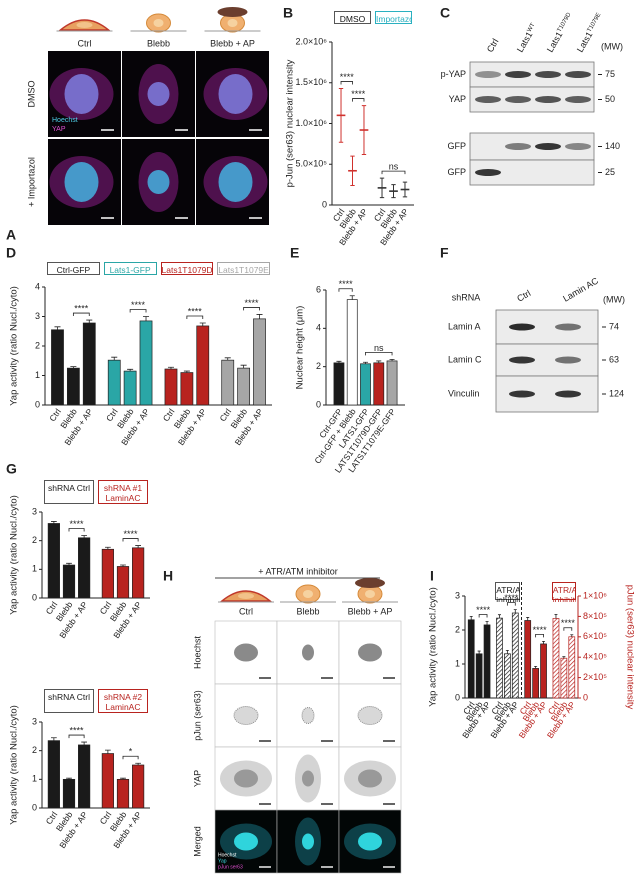 This screenshot has height=886, width=639. What do you see at coordinates (37, 286) in the screenshot?
I see `y-tick-label: 4` at bounding box center [37, 286].